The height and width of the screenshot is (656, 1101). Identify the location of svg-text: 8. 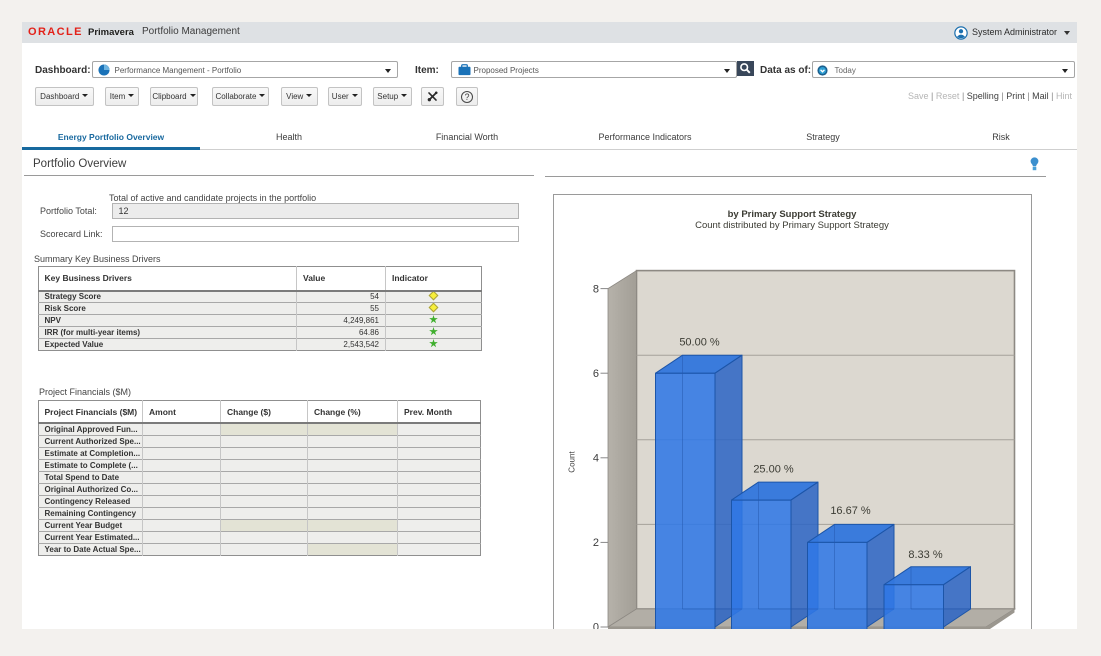
(595, 290).